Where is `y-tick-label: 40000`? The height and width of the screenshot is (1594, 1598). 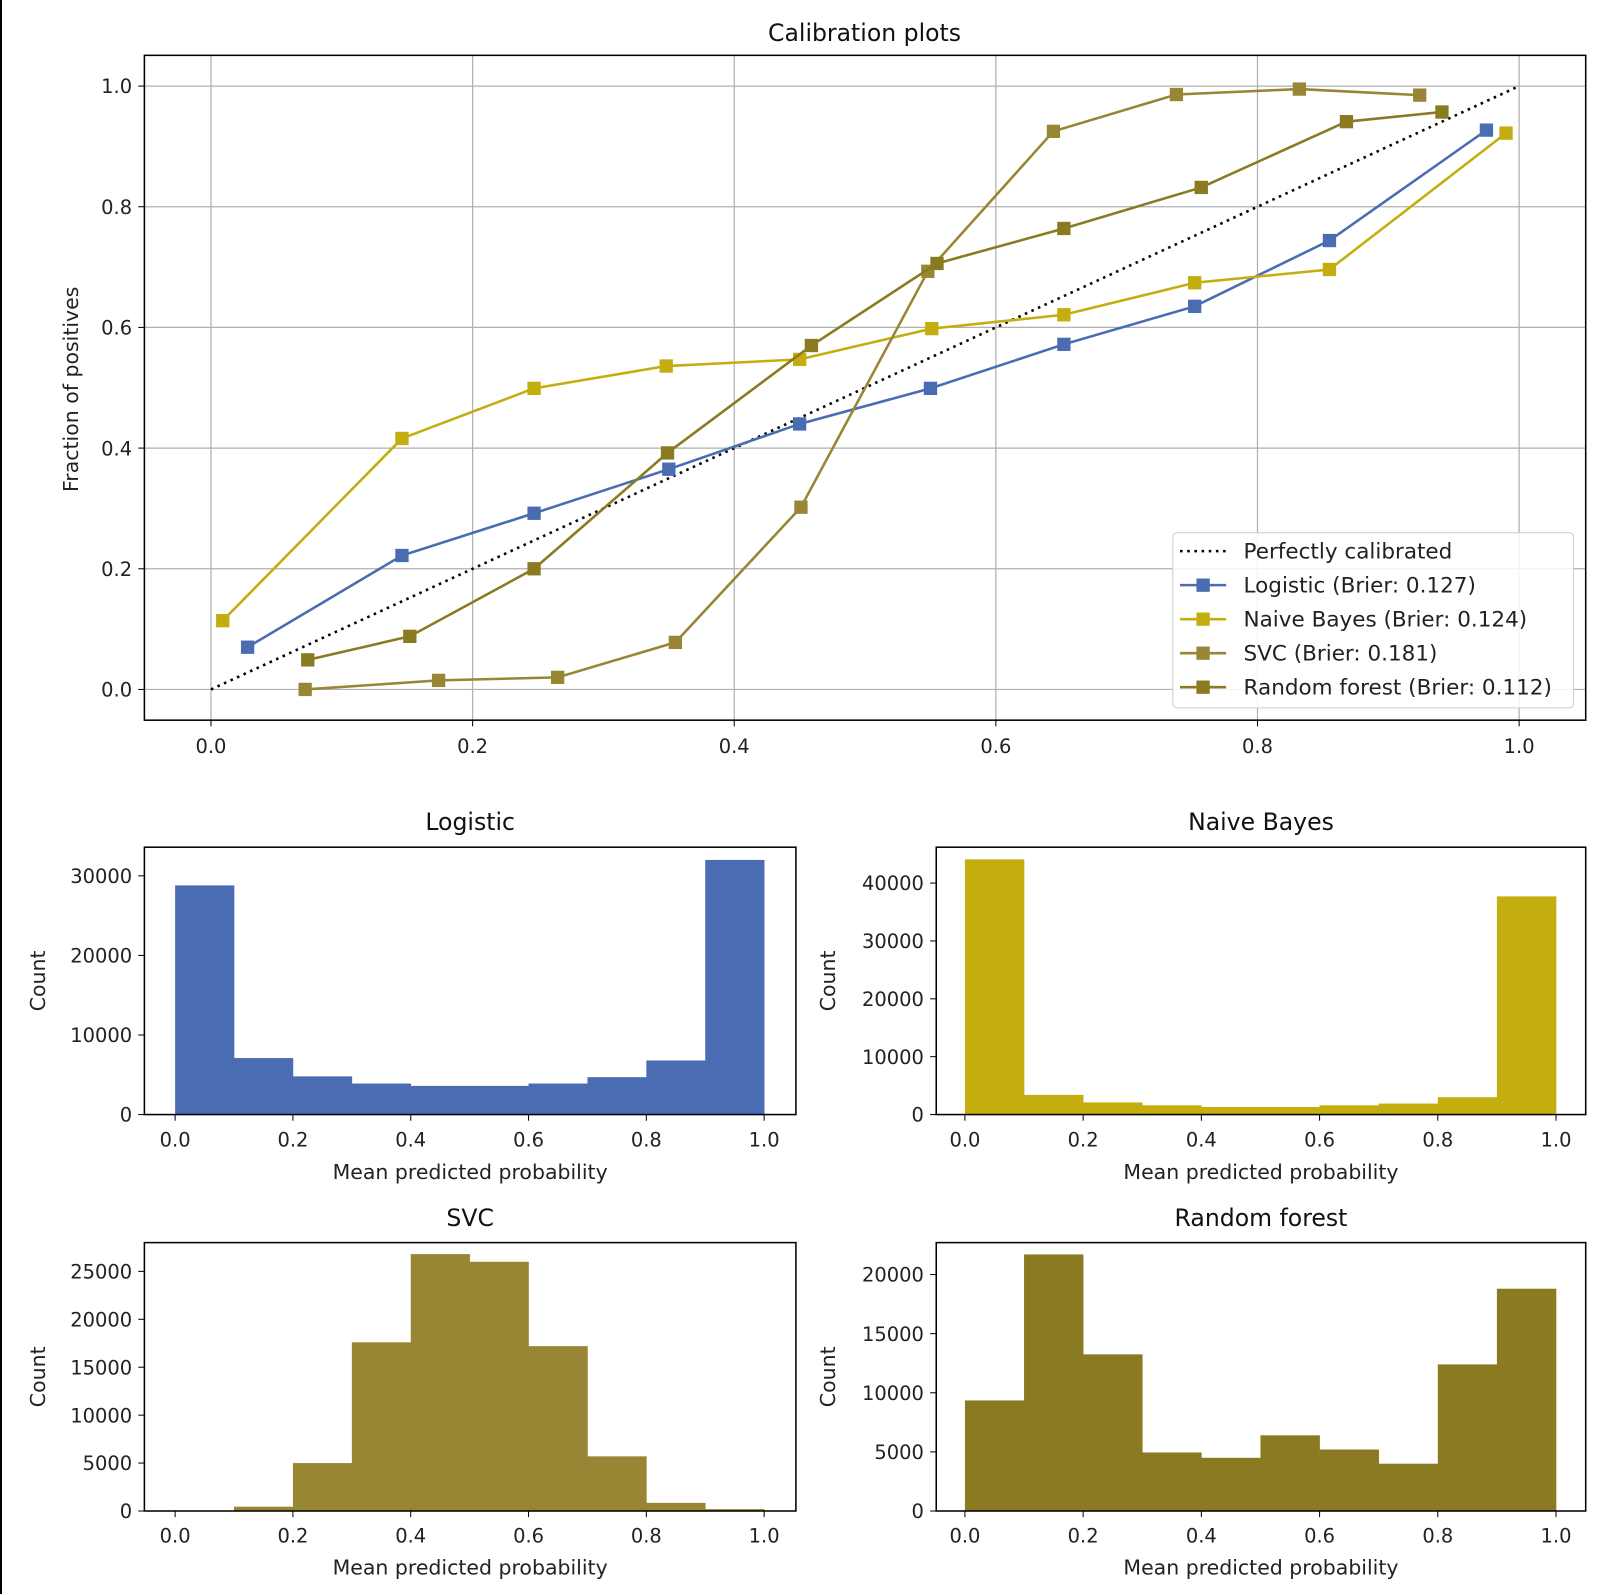
y-tick-label: 40000 is located at coordinates (893, 883).